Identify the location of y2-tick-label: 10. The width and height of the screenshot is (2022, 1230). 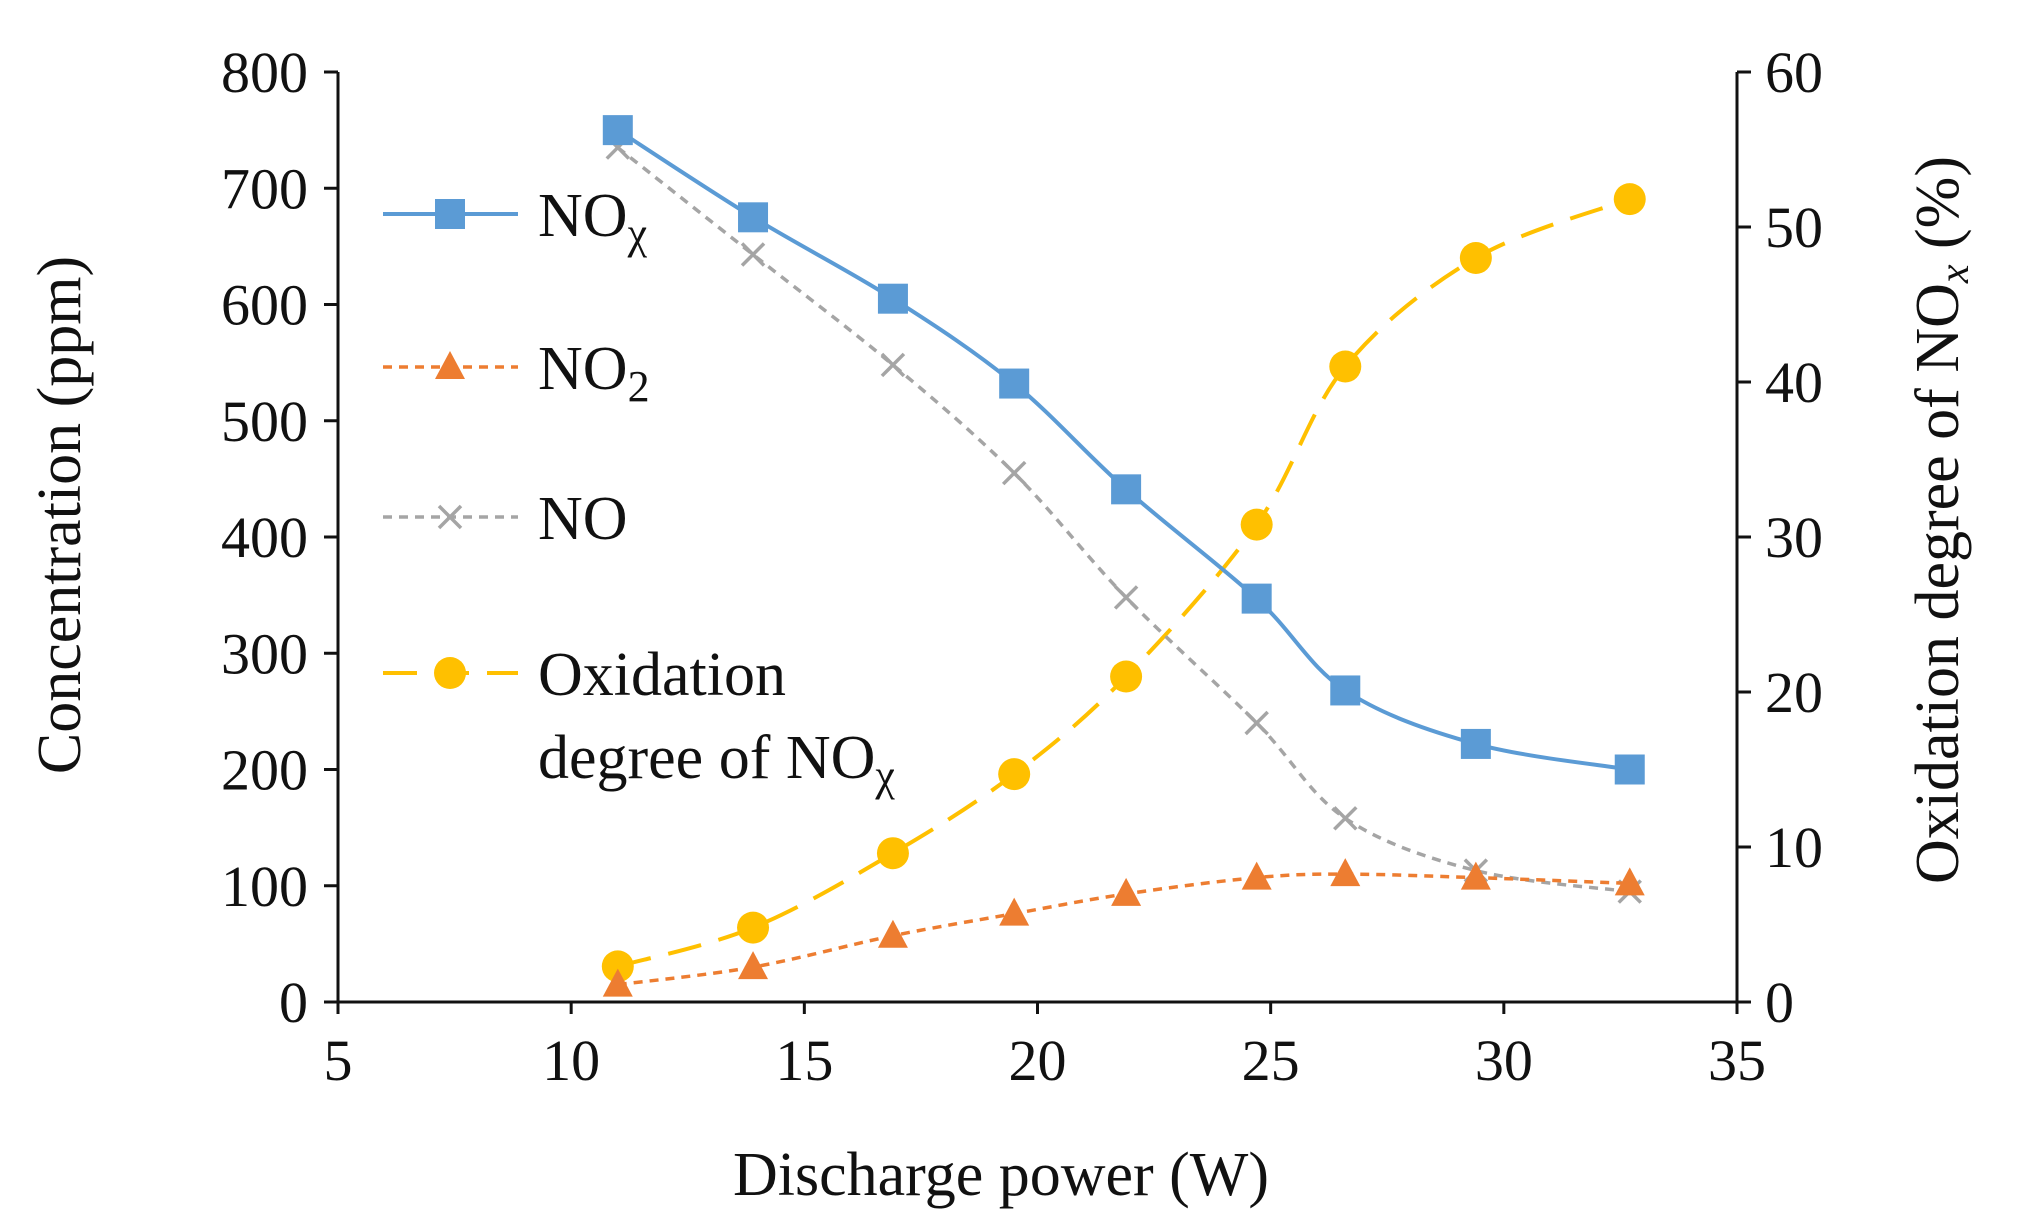
(1794, 847).